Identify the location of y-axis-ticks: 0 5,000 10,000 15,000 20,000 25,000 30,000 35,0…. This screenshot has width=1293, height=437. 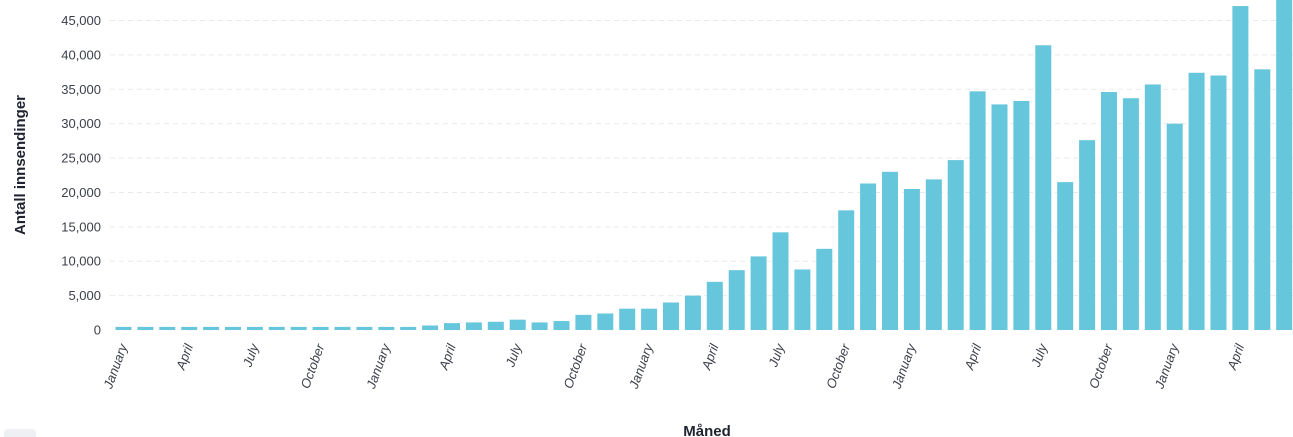
(81, 175).